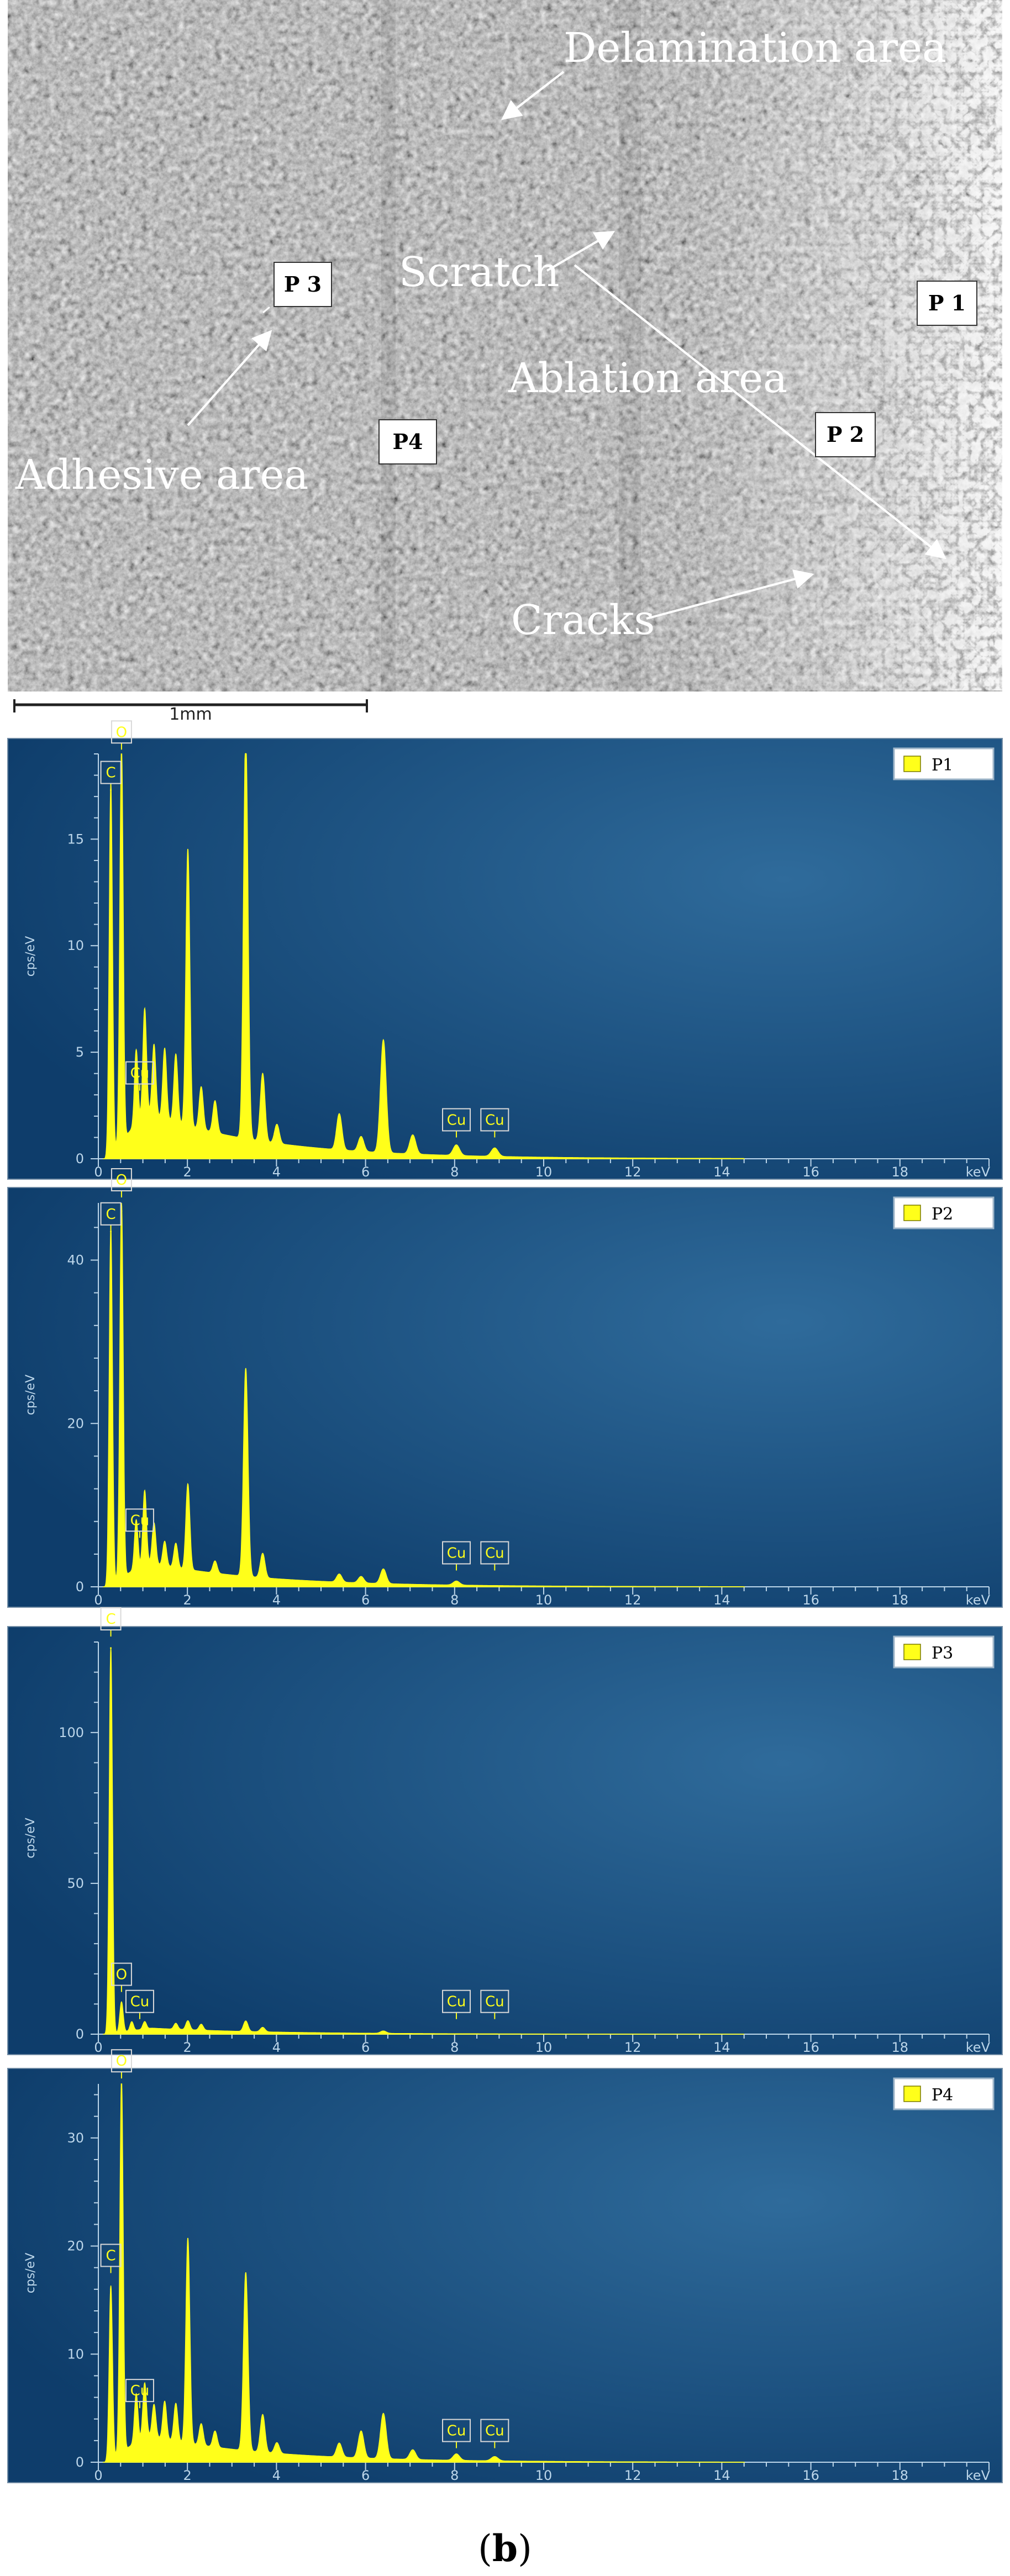  What do you see at coordinates (947, 303) in the screenshot?
I see `point-p1-label: P 1` at bounding box center [947, 303].